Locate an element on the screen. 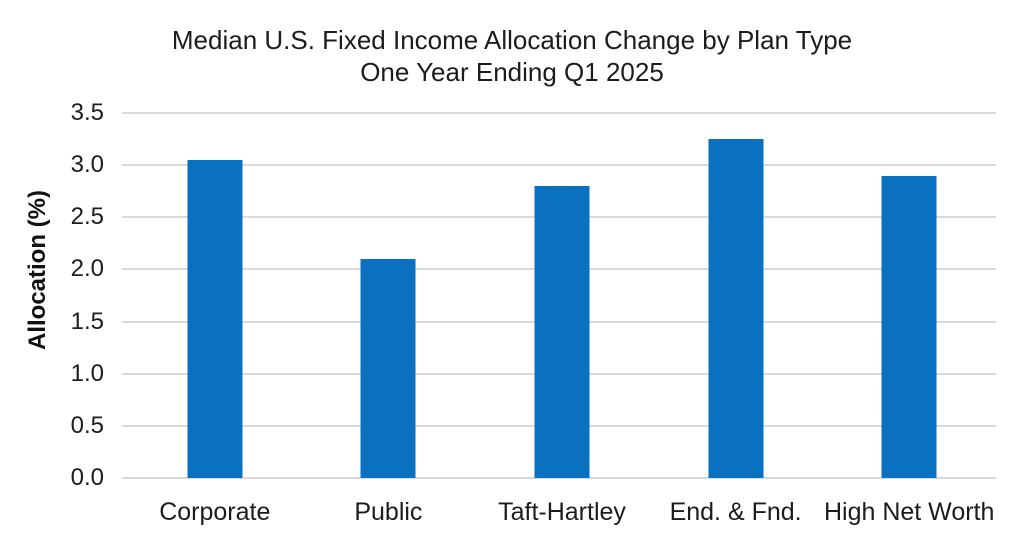 The image size is (1024, 554). x-category-label: End. & Fnd. is located at coordinates (735, 512).